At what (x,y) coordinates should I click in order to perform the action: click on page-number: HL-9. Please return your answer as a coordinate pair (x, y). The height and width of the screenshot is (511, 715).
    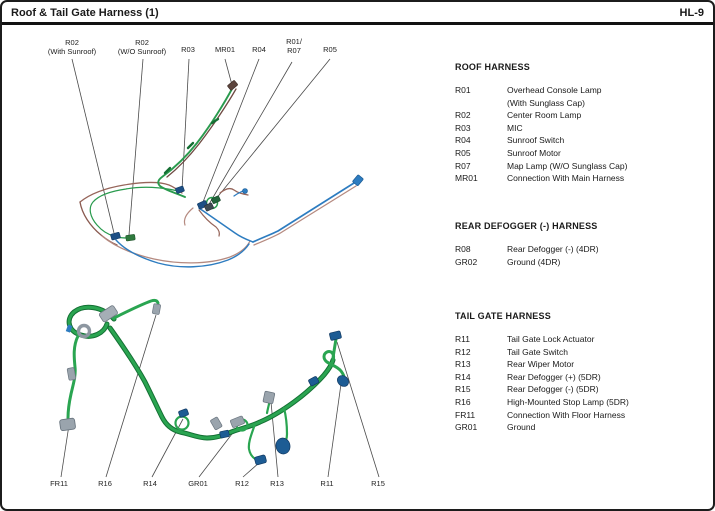
    Looking at the image, I should click on (691, 13).